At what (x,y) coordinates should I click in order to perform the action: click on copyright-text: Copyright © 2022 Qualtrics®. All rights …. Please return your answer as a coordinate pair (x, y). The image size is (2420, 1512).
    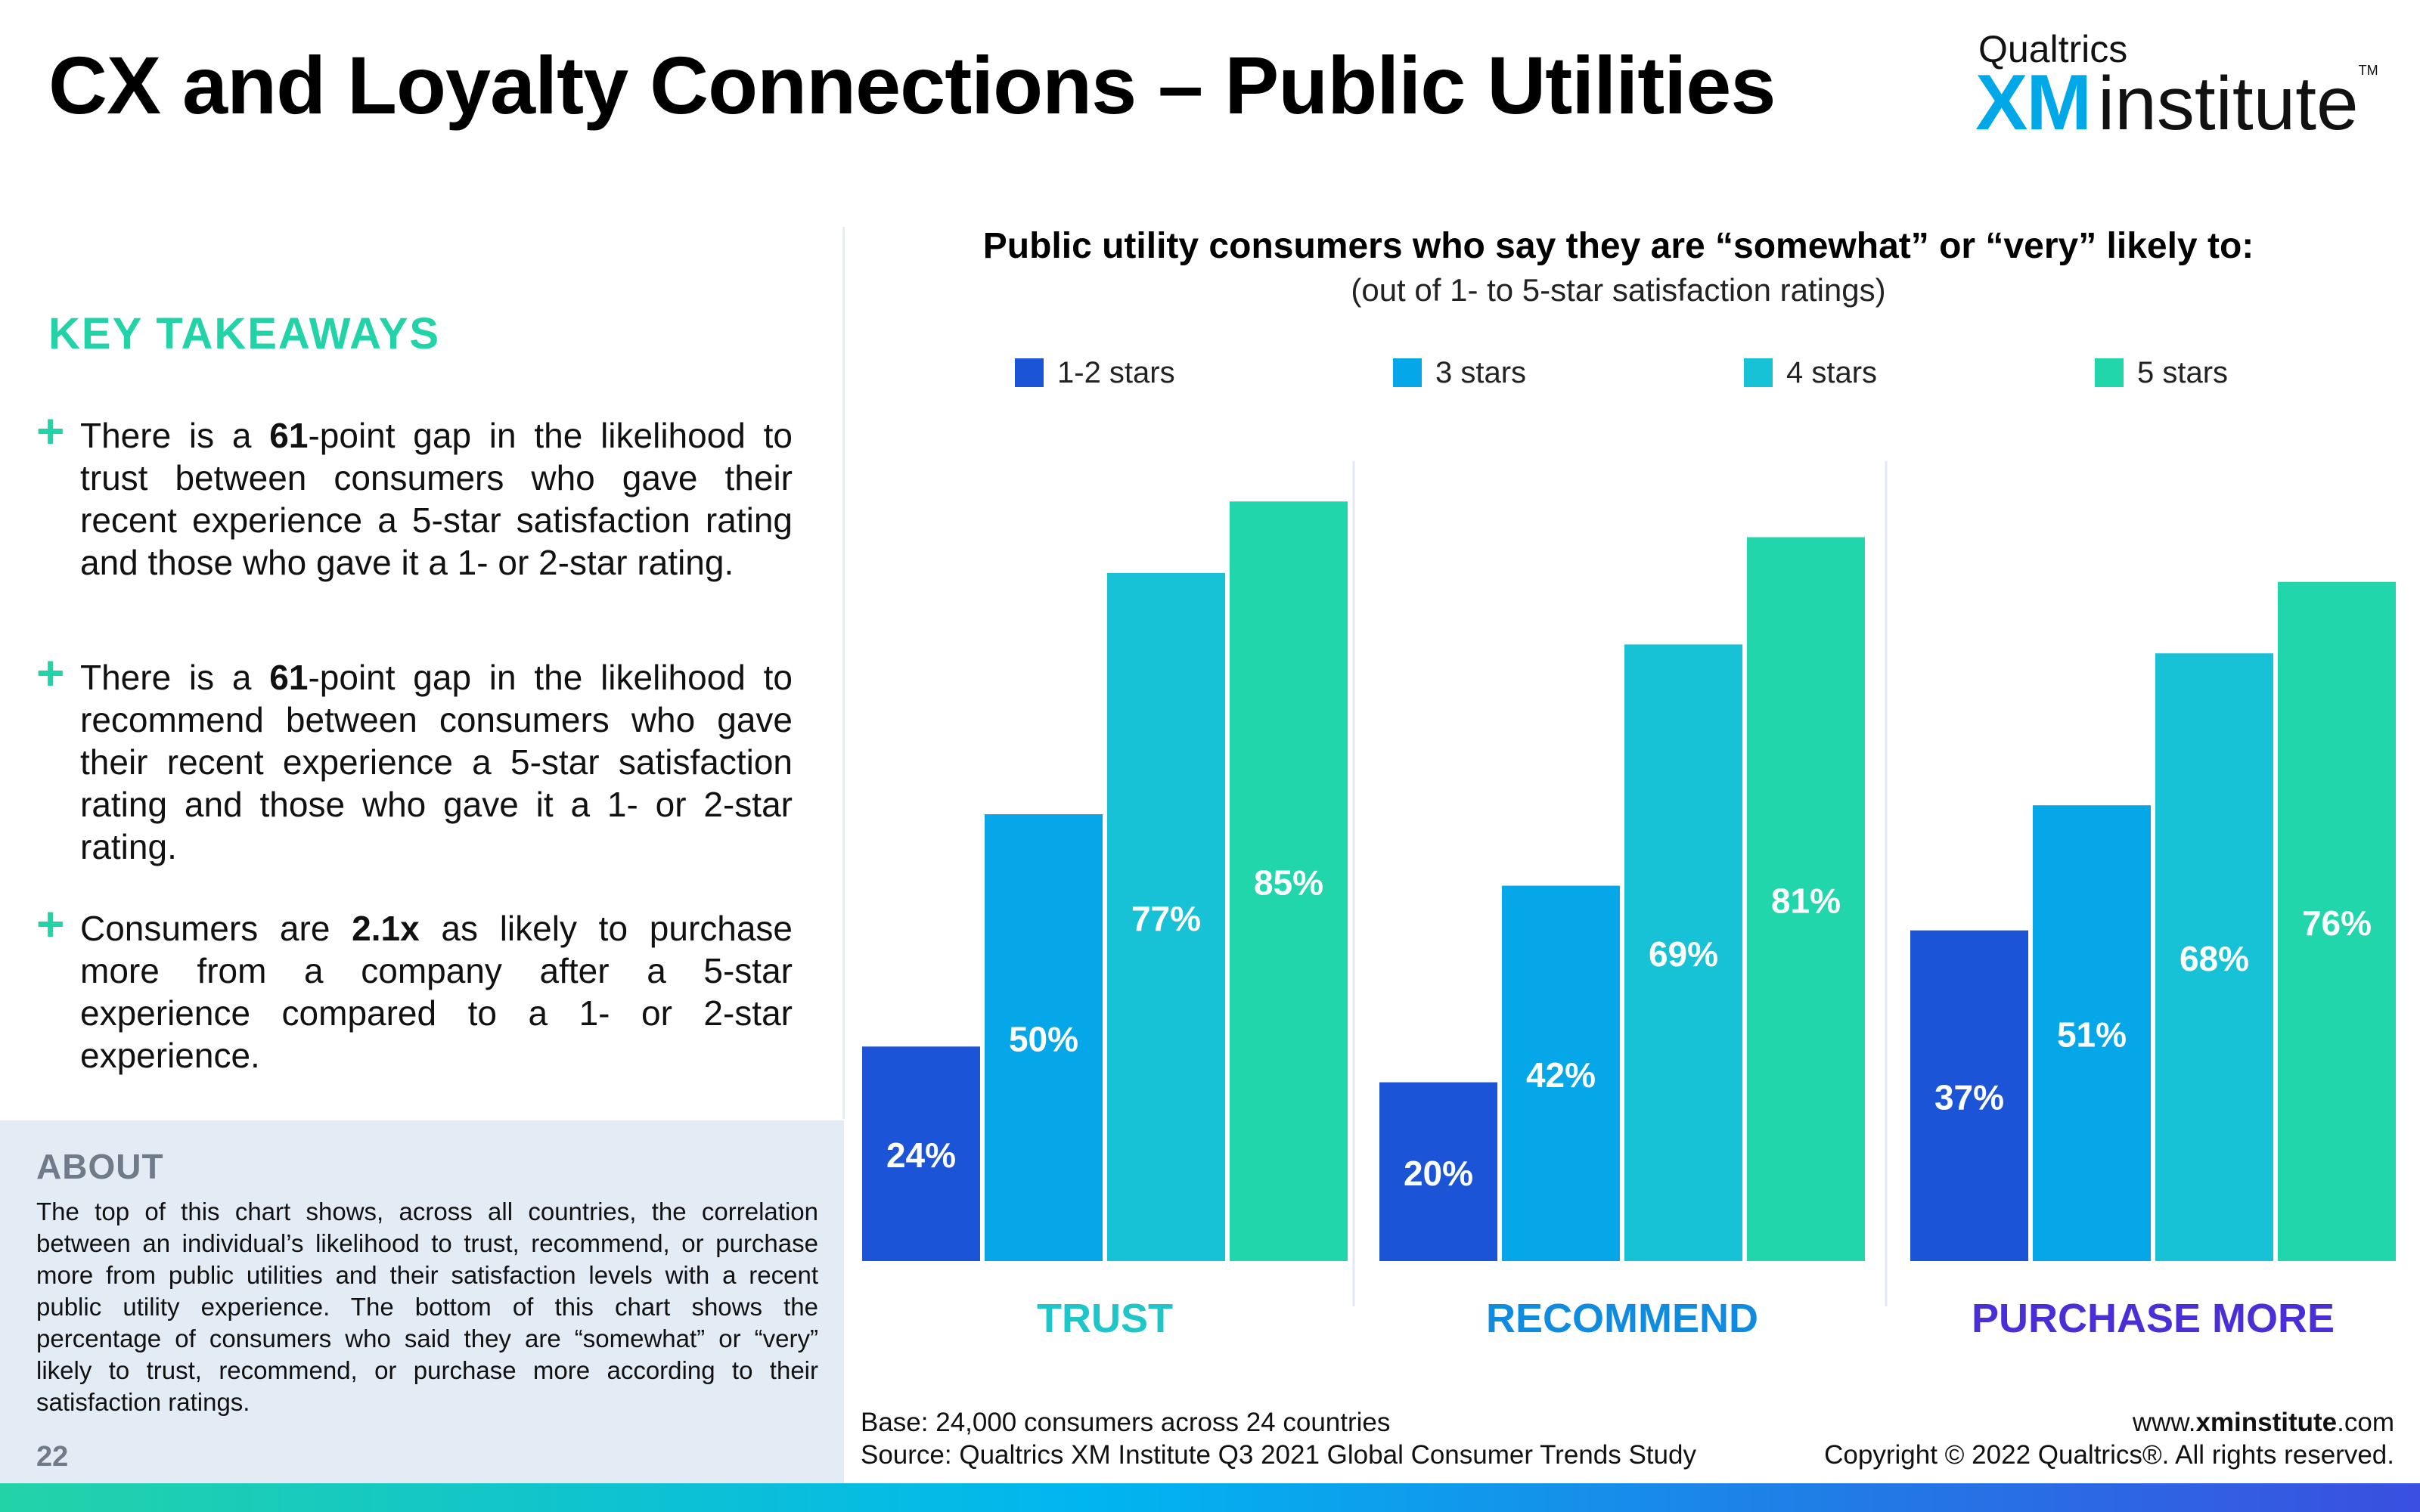
    Looking at the image, I should click on (2109, 1455).